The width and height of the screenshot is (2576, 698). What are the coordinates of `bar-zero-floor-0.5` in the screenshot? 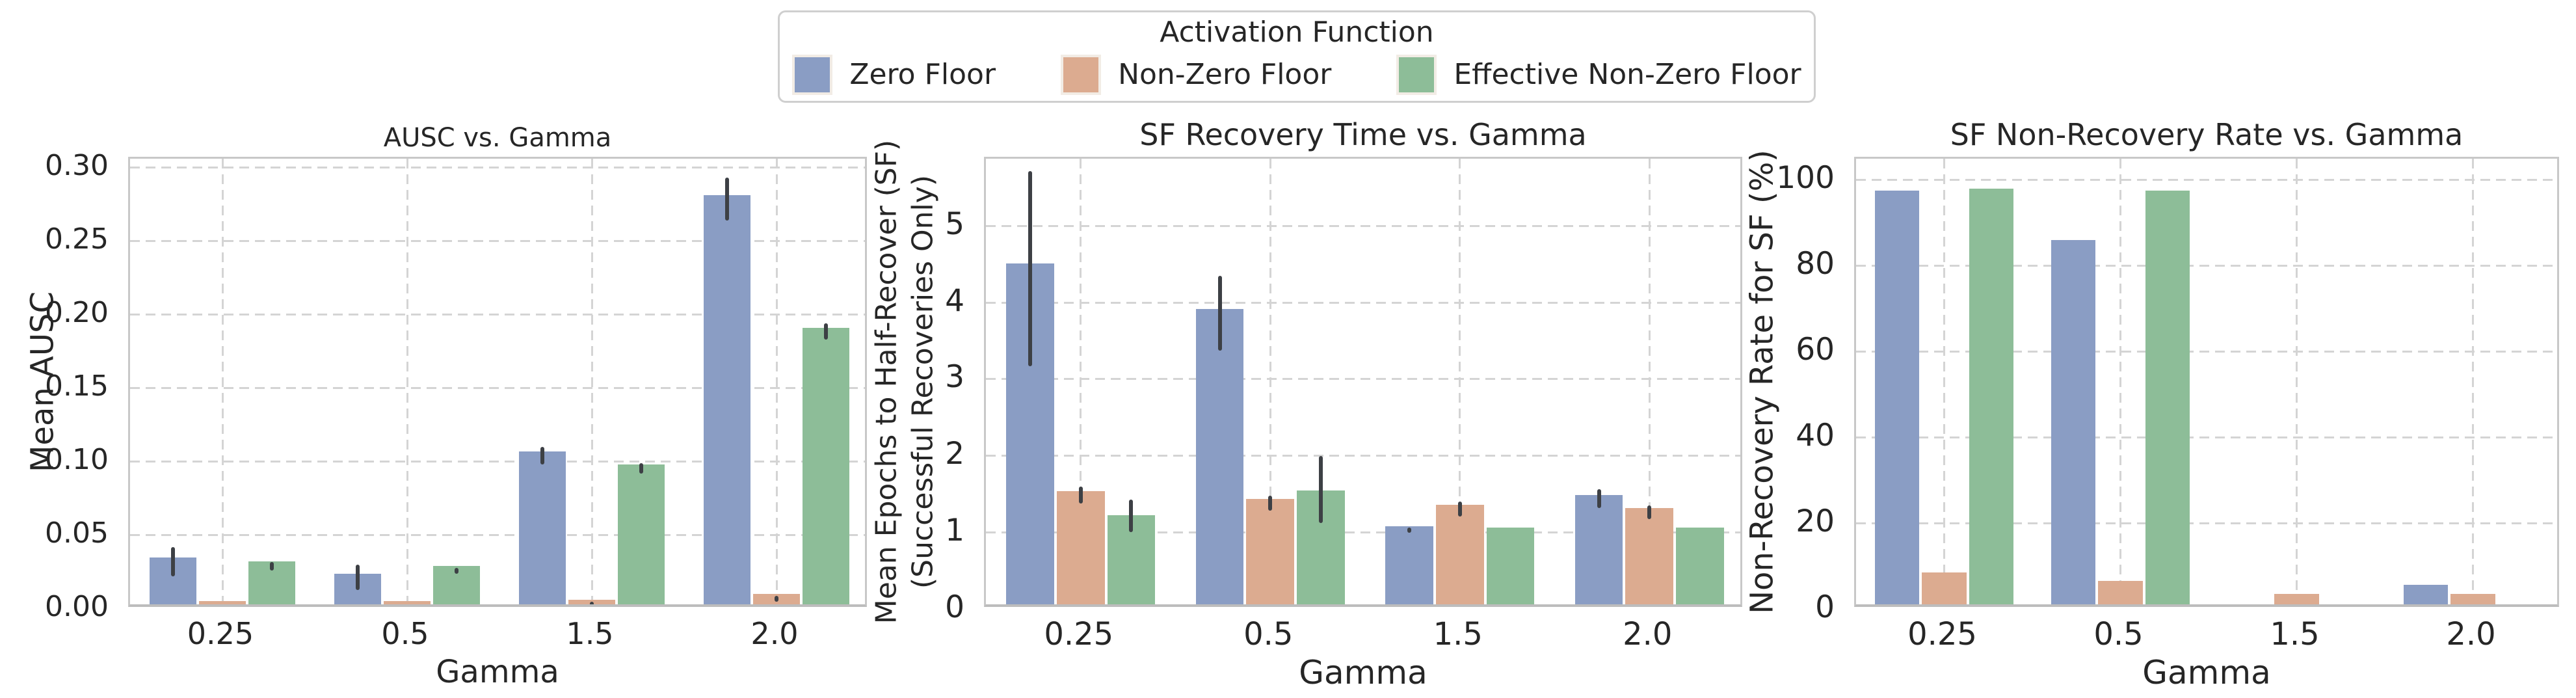 It's located at (1219, 456).